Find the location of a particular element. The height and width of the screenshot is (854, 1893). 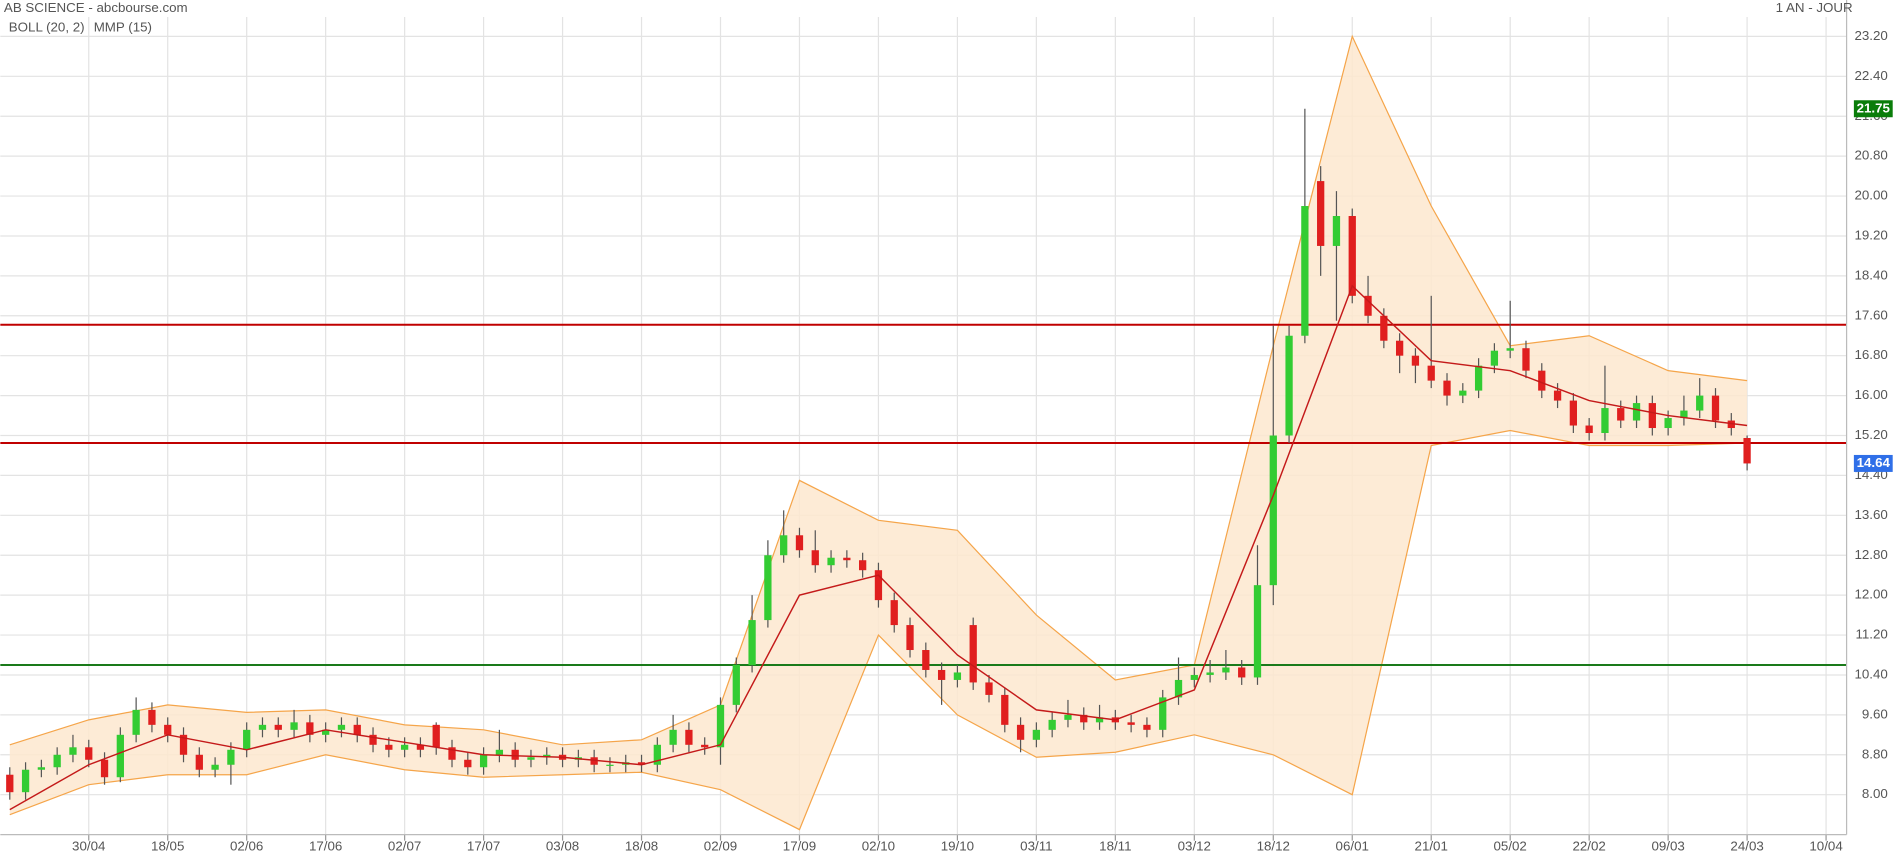

y-tick-label: 8.80 is located at coordinates (1875, 753).